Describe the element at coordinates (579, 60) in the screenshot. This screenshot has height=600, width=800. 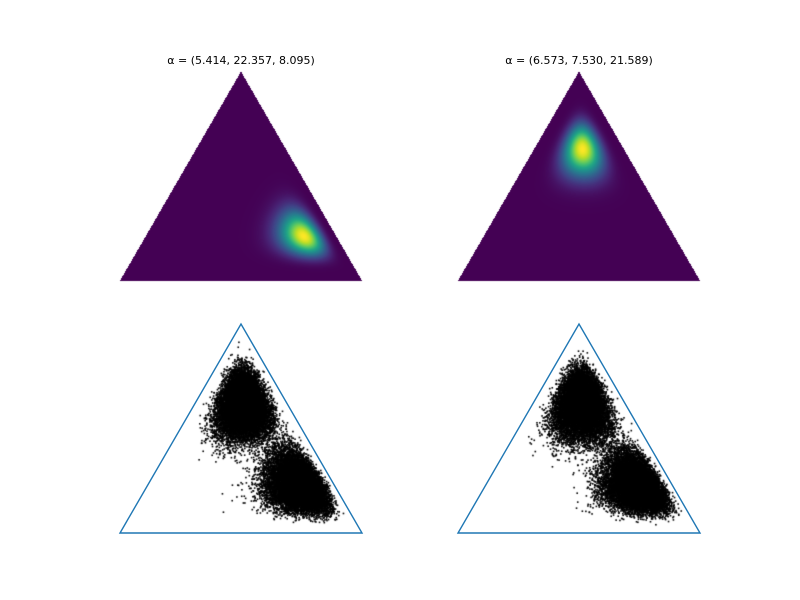
I see `density-panel-2-title: α = (6.573, 7.530, 21.589)` at that location.